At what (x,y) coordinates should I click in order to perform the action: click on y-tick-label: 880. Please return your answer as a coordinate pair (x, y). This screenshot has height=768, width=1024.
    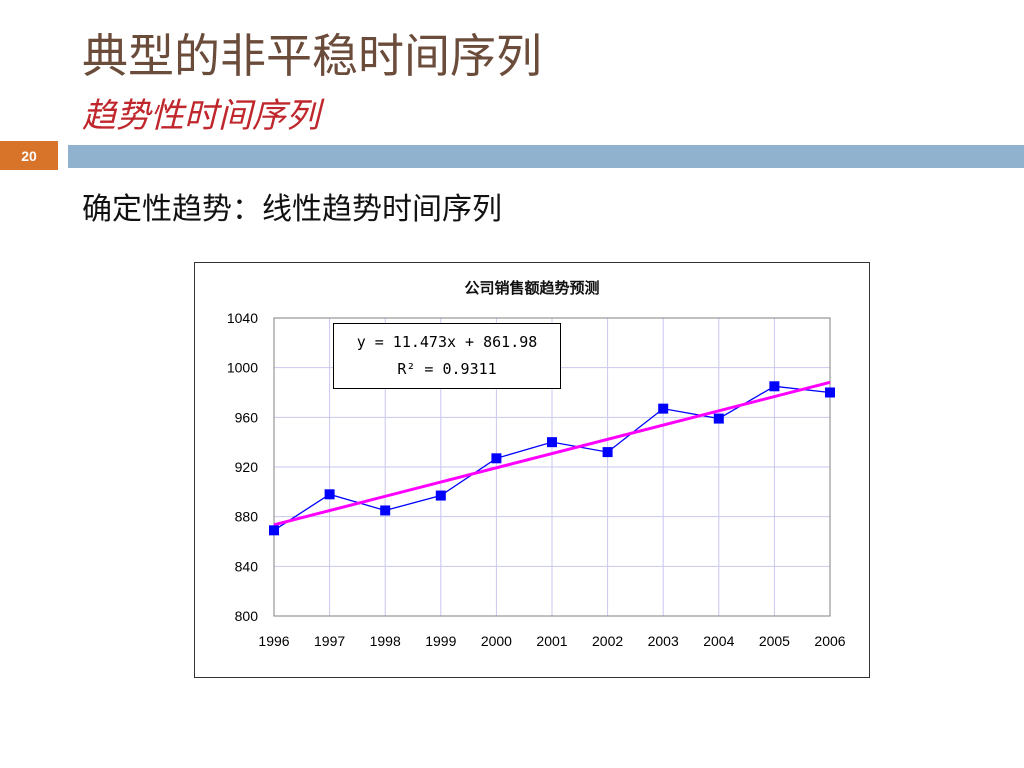
    Looking at the image, I should click on (247, 517).